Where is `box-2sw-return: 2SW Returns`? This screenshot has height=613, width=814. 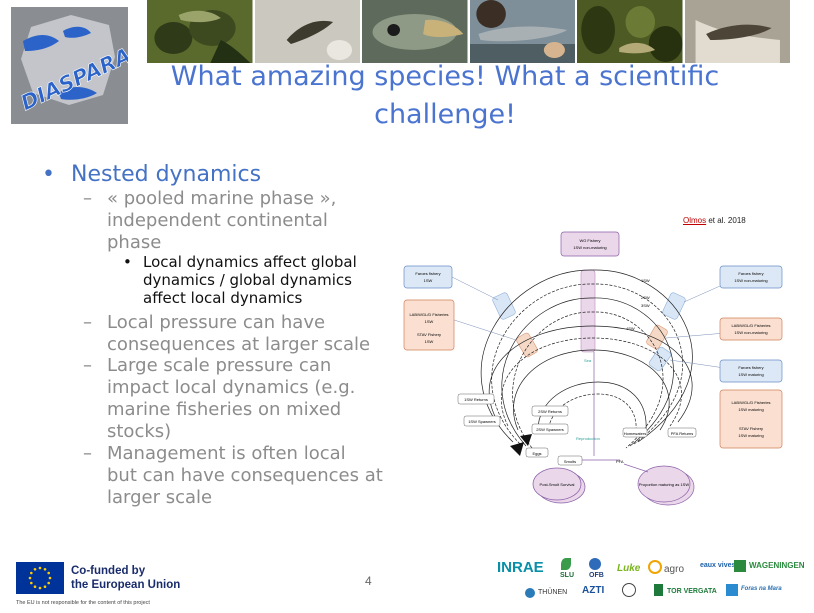
box-2sw-return: 2SW Returns is located at coordinates (550, 411).